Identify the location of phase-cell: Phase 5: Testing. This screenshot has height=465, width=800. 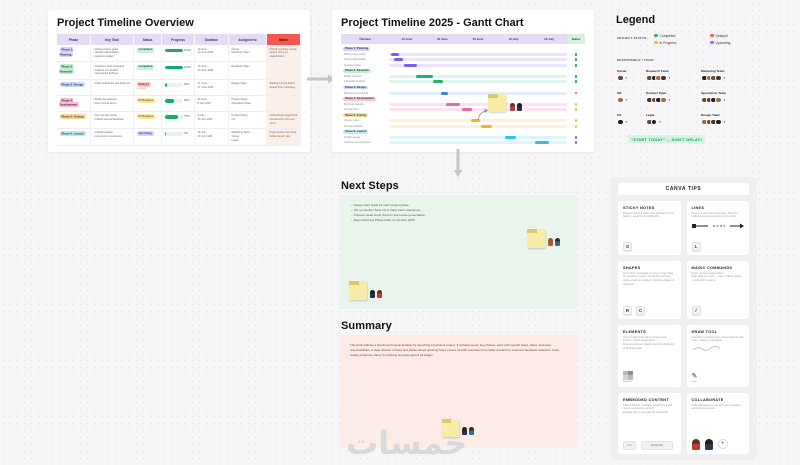
(74, 120).